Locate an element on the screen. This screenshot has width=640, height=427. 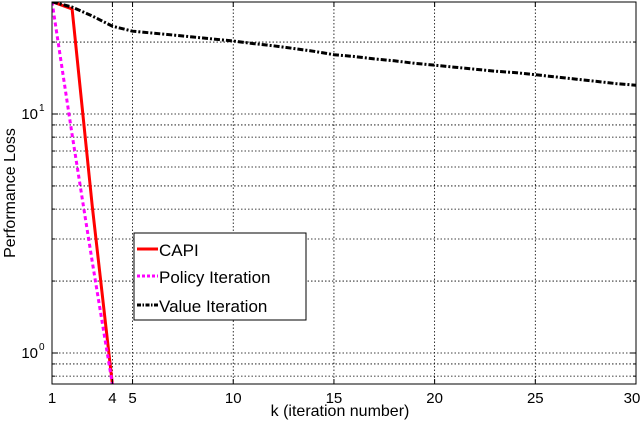
legend-label-policy-iteration: Policy Iteration is located at coordinates (215, 277).